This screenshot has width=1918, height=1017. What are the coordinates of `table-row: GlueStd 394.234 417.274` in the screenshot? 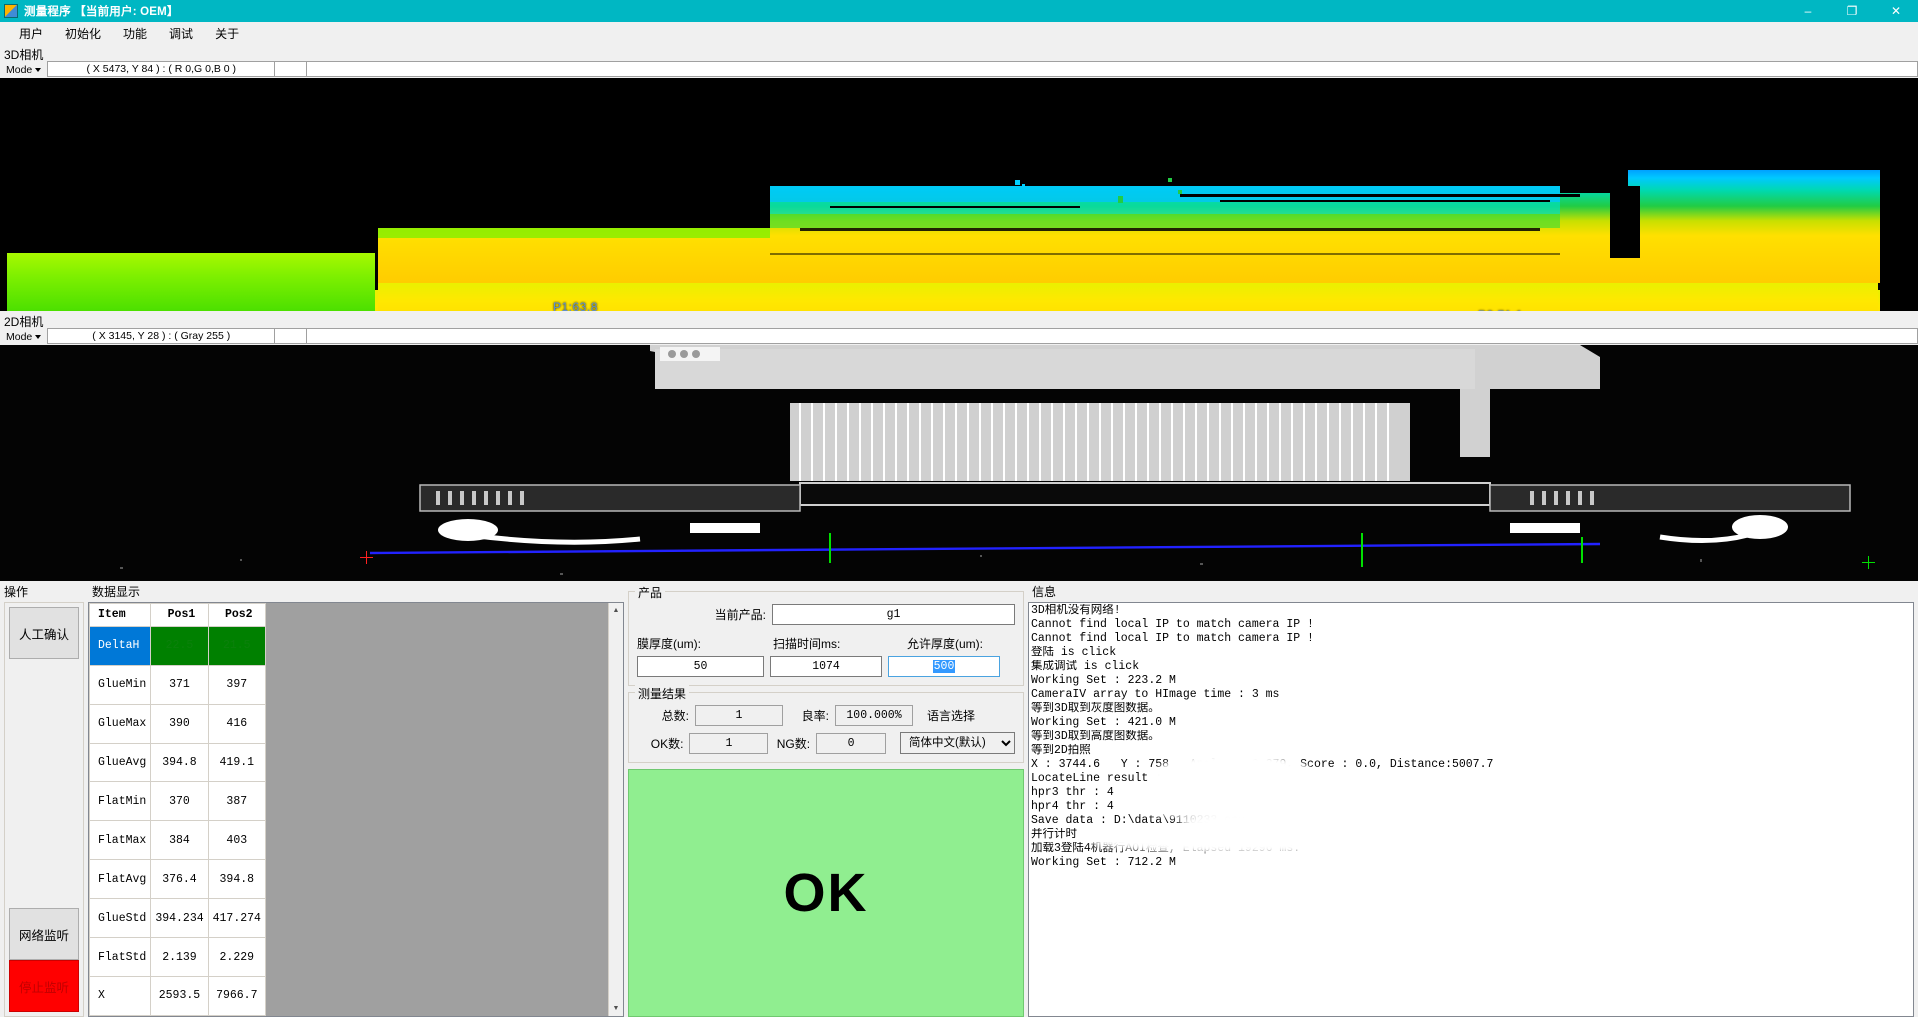 It's located at (177, 918).